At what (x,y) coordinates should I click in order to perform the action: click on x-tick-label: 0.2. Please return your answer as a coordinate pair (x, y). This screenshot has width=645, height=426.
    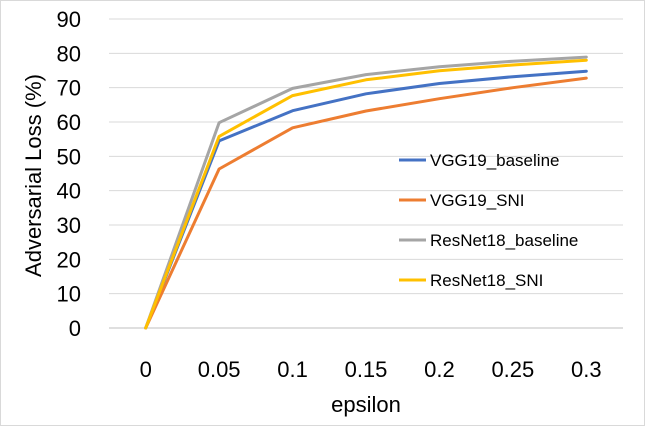
    Looking at the image, I should click on (439, 369).